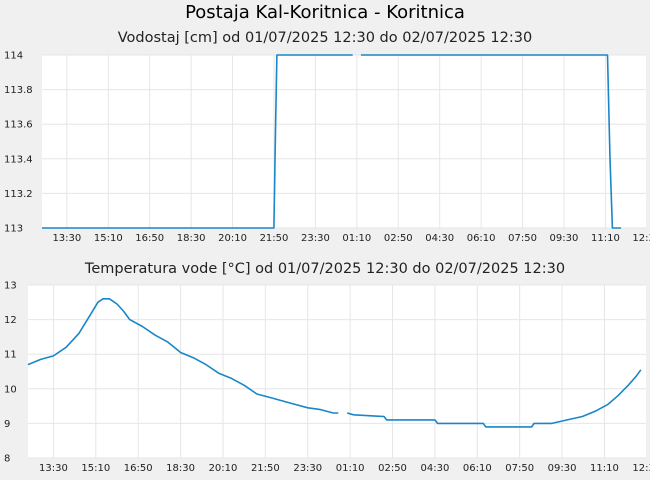 The height and width of the screenshot is (480, 650). I want to click on water-level-x-tick-label: 01:10, so click(356, 238).